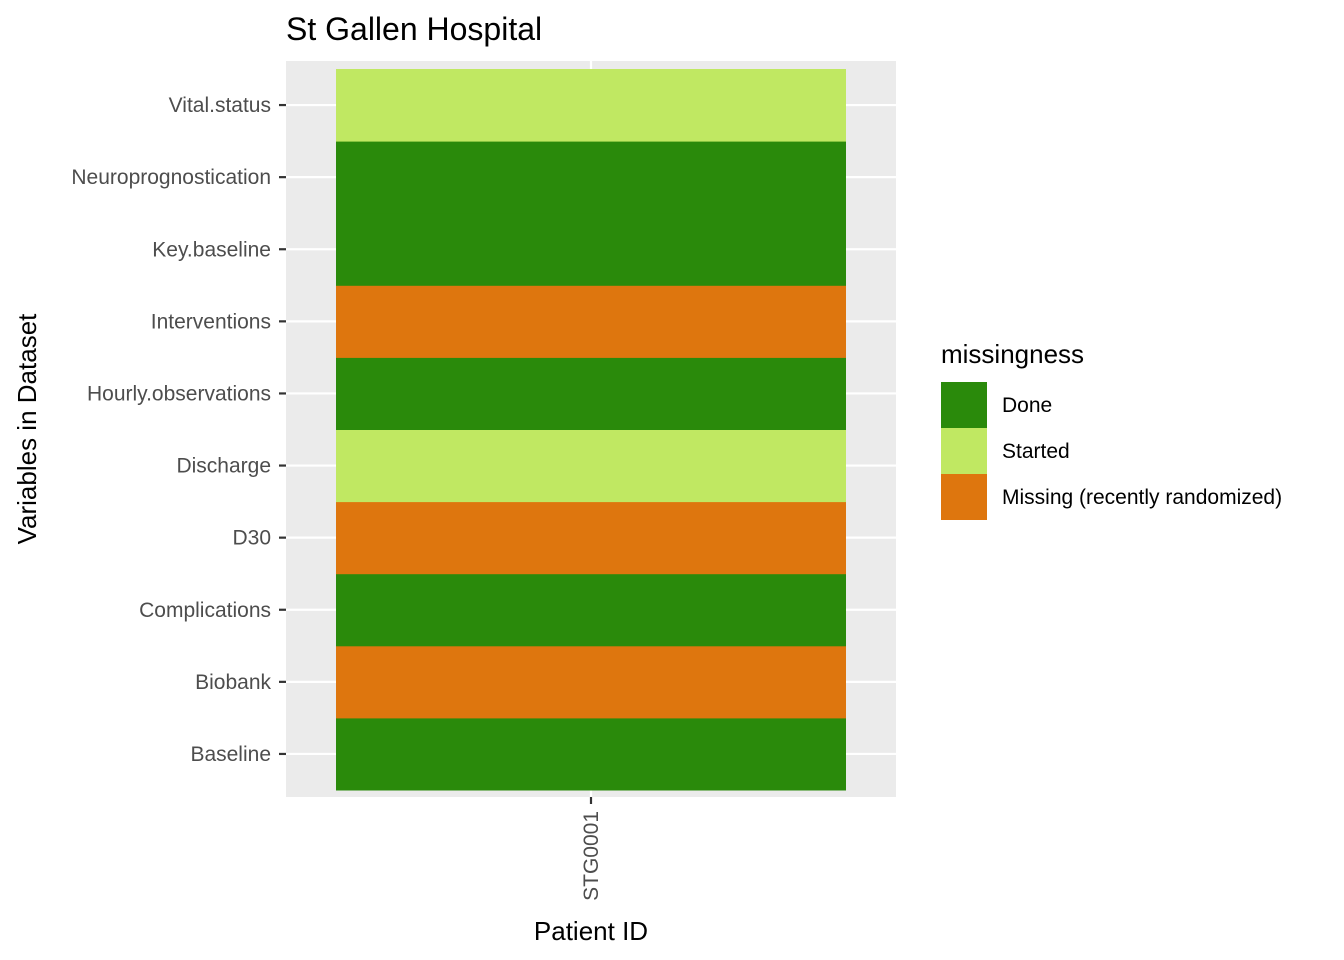 Image resolution: width=1344 pixels, height=960 pixels. What do you see at coordinates (223, 466) in the screenshot?
I see `y-tick-label: Discharge` at bounding box center [223, 466].